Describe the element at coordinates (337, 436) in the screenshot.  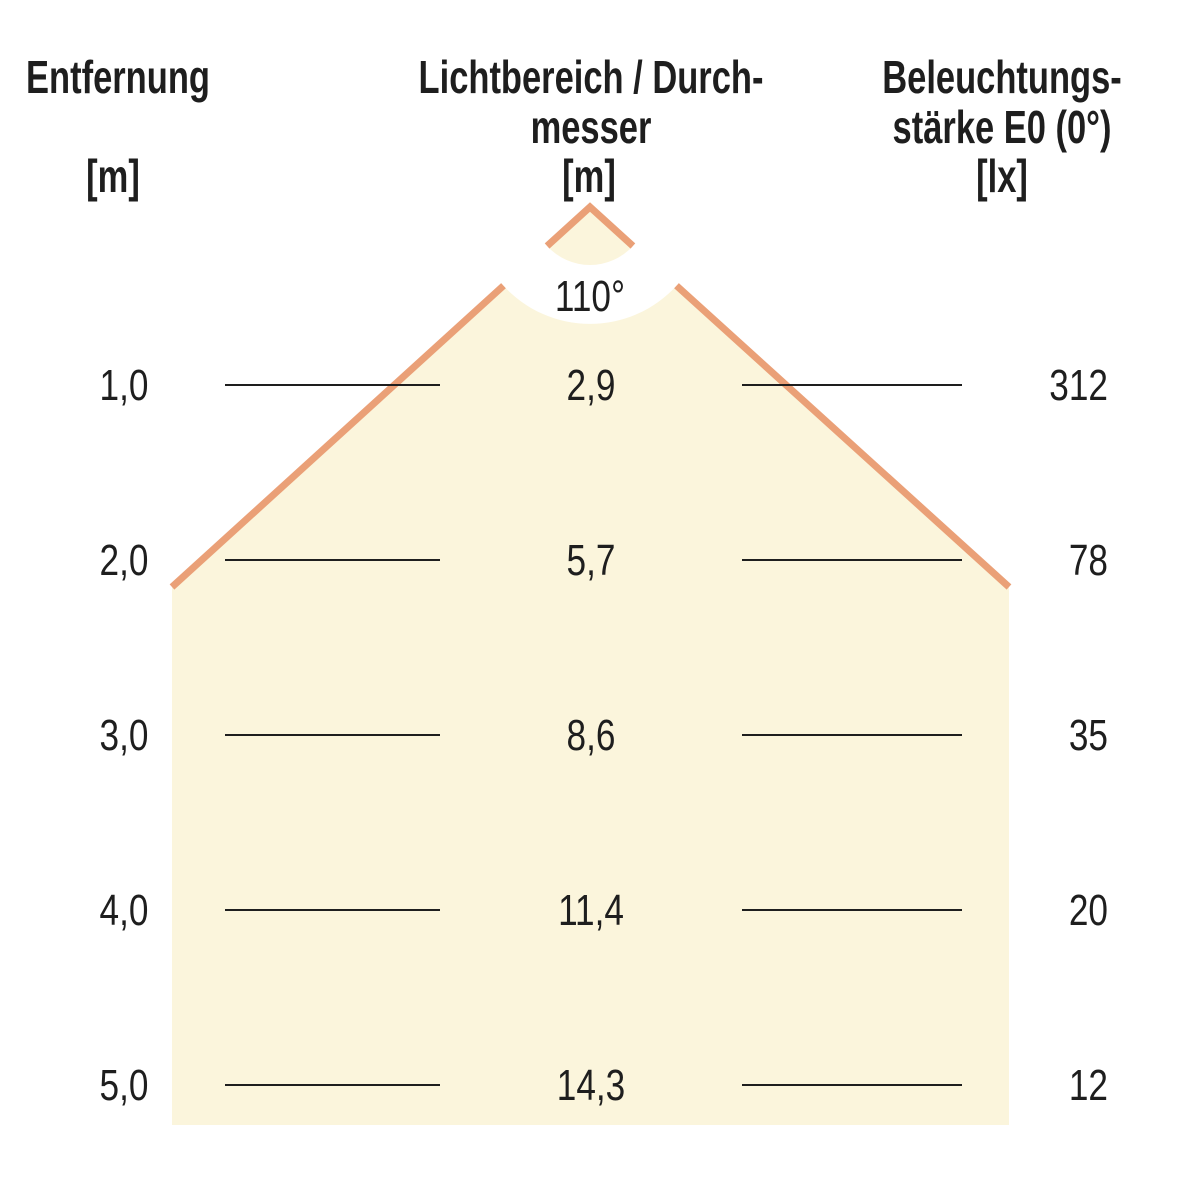
I see `cone-left-edge` at that location.